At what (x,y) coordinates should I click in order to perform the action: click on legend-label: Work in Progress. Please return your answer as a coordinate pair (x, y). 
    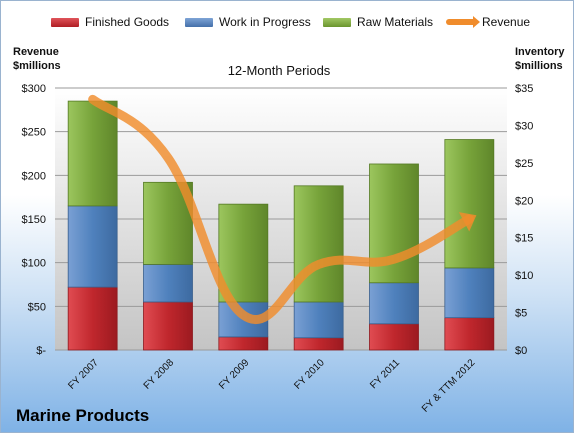
    Looking at the image, I should click on (265, 22).